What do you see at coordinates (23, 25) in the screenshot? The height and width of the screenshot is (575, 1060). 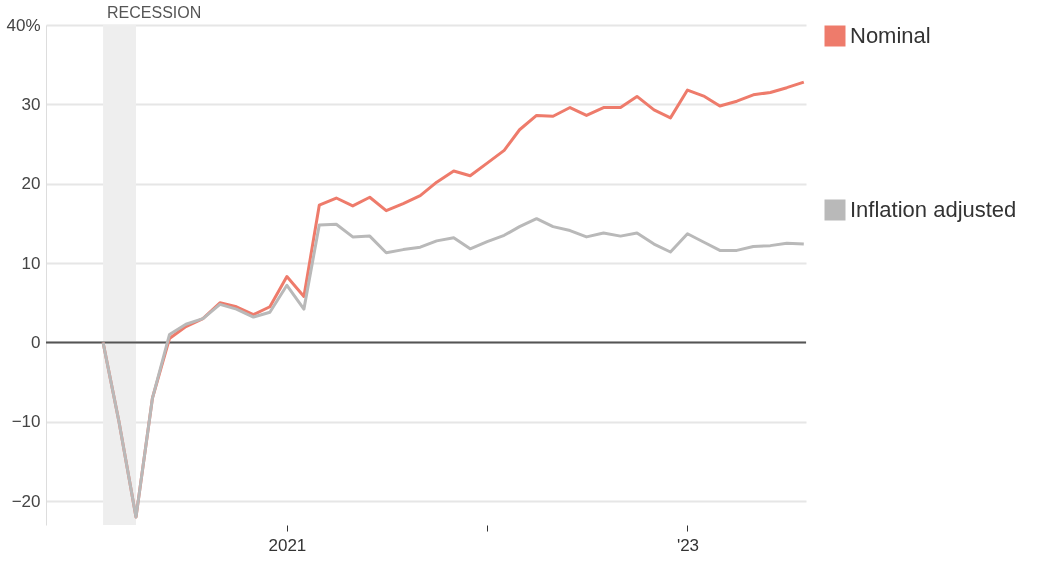 I see `y-tick-label: 40%` at bounding box center [23, 25].